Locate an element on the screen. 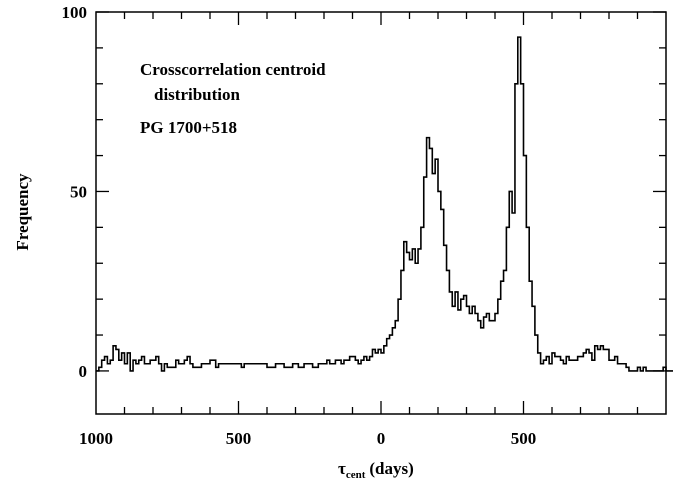 The height and width of the screenshot is (482, 673). x-axis-label-main: τ is located at coordinates (342, 468).